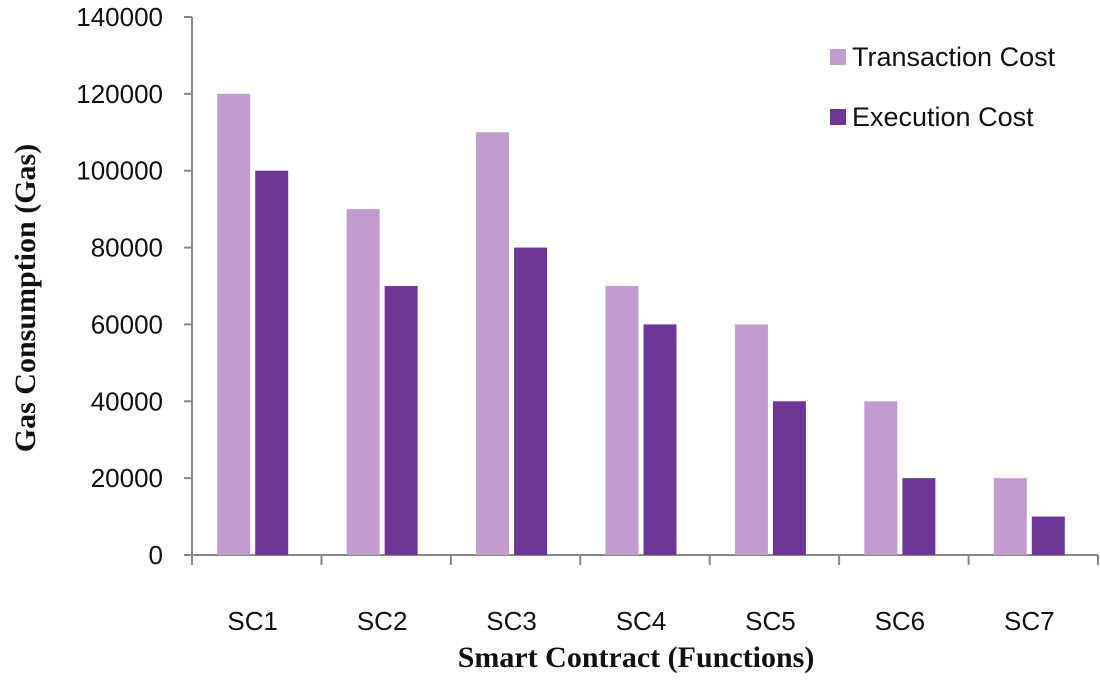  What do you see at coordinates (645, 595) in the screenshot?
I see `x-axis-ticks: SC1 SC2 SC3 SC4 SC5 SC6 SC7` at bounding box center [645, 595].